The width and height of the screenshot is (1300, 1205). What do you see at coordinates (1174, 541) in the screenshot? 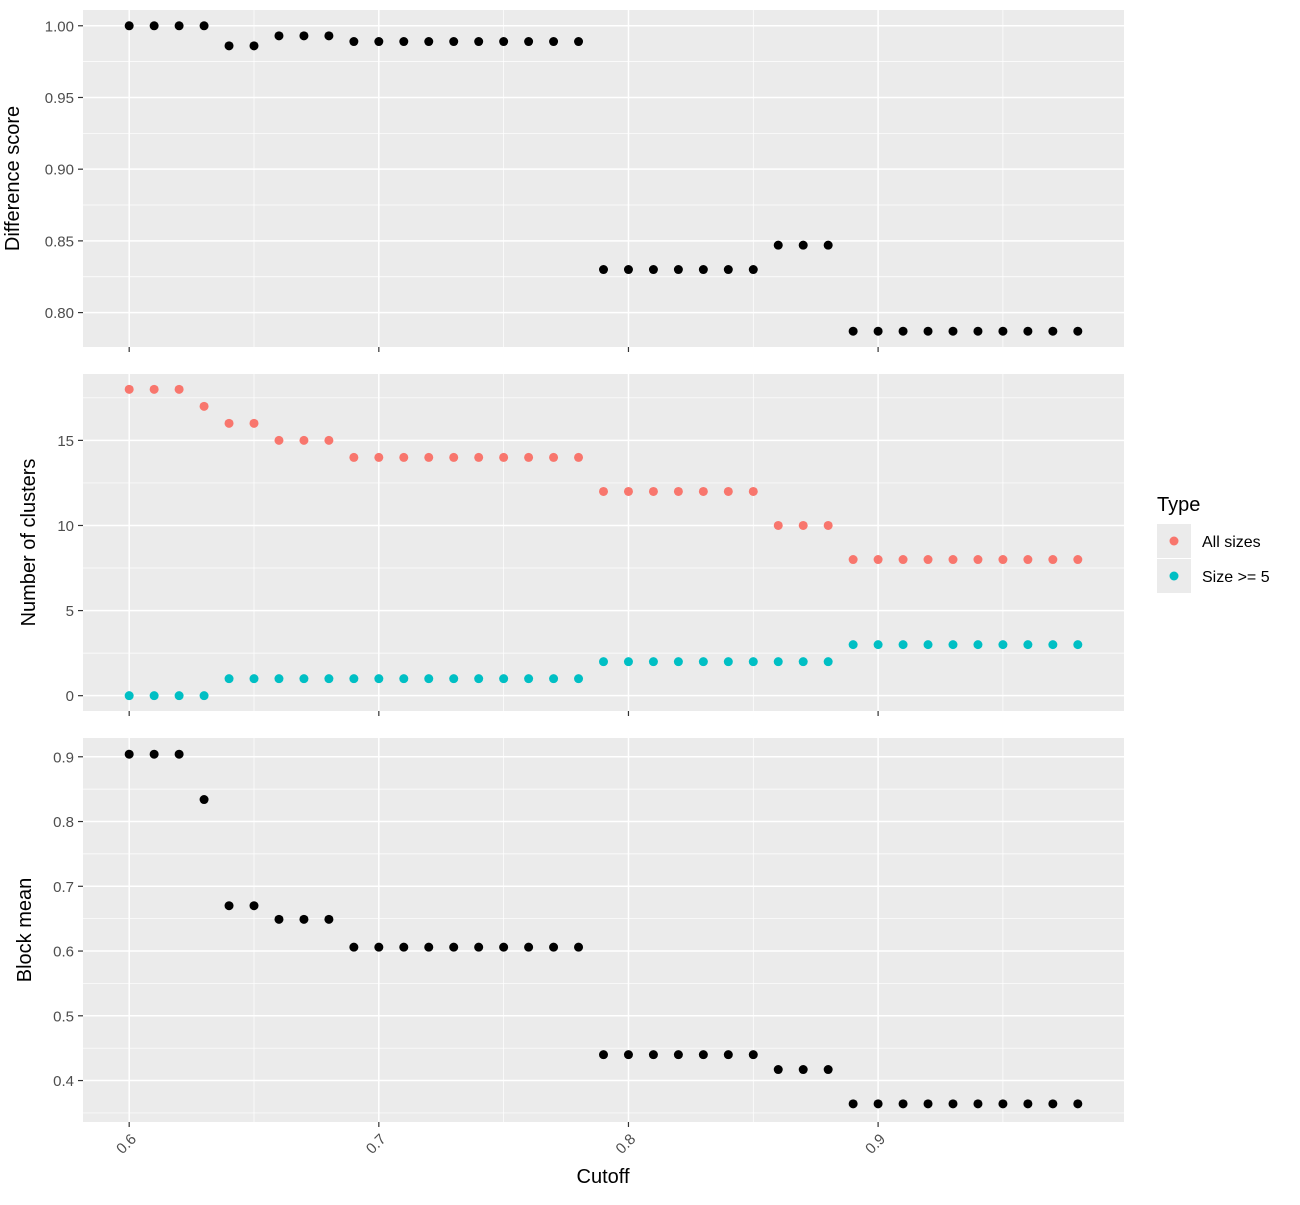
I see `legend-key-all-sizes` at bounding box center [1174, 541].